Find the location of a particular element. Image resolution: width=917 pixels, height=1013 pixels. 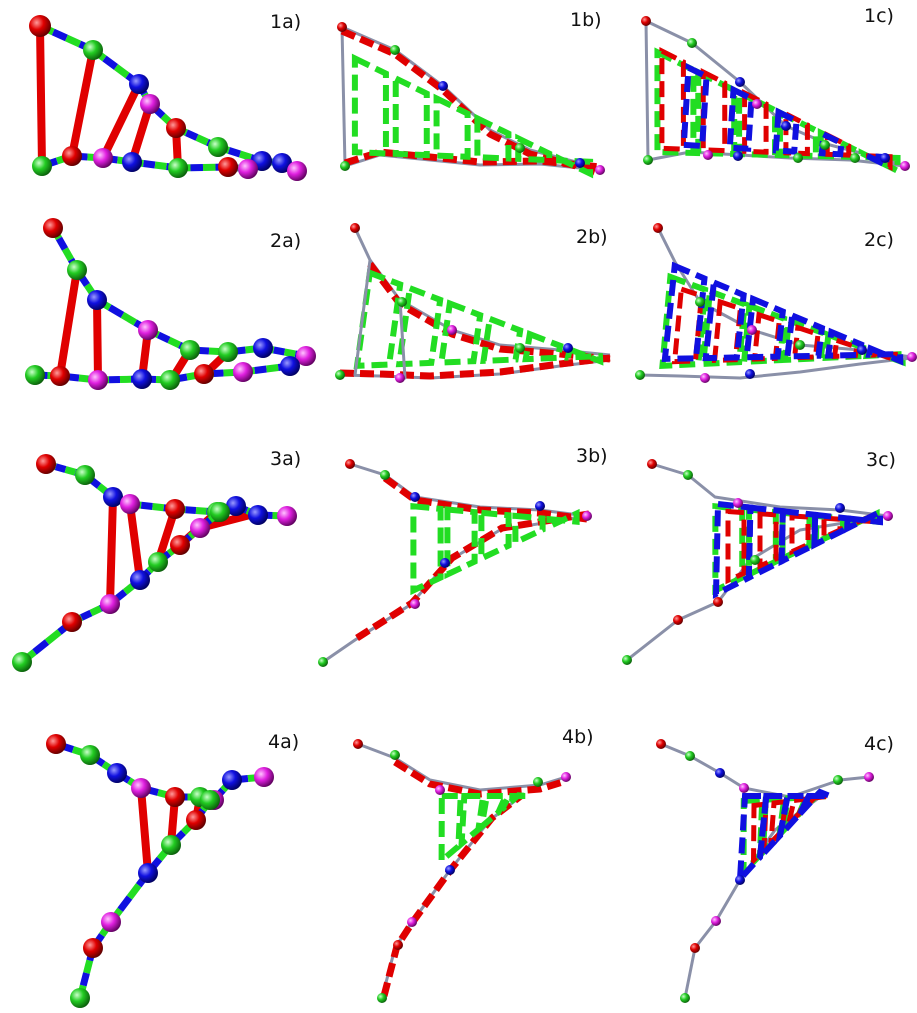

panel-2b is located at coordinates (473, 303).